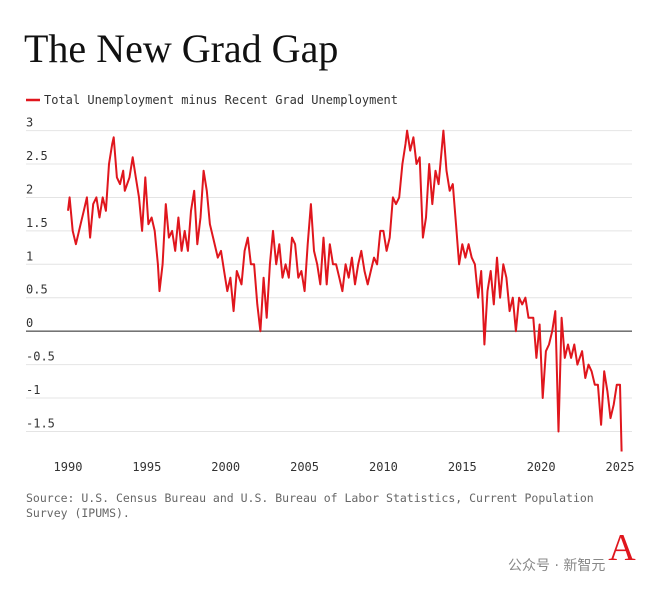  What do you see at coordinates (37, 290) in the screenshot?
I see `y-tick-label: 0.5` at bounding box center [37, 290].